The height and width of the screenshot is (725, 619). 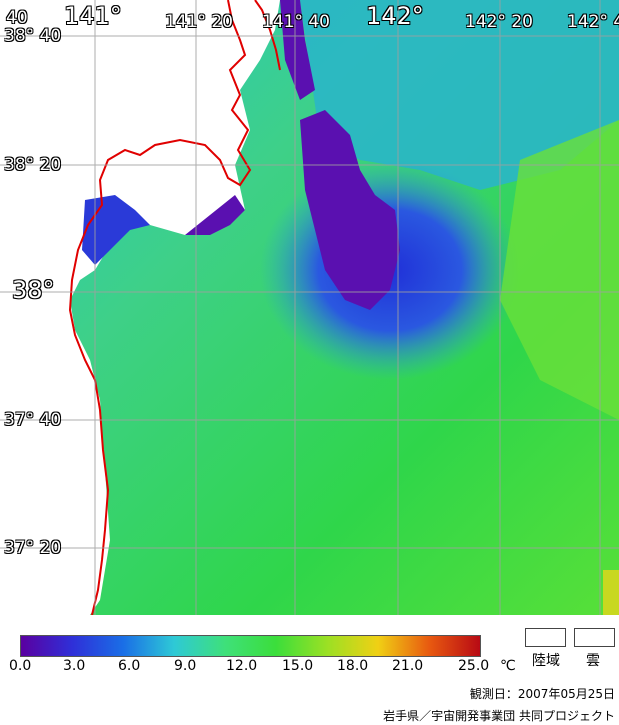 I want to click on lon-label-142-40: 142° 4, so click(x=593, y=22).